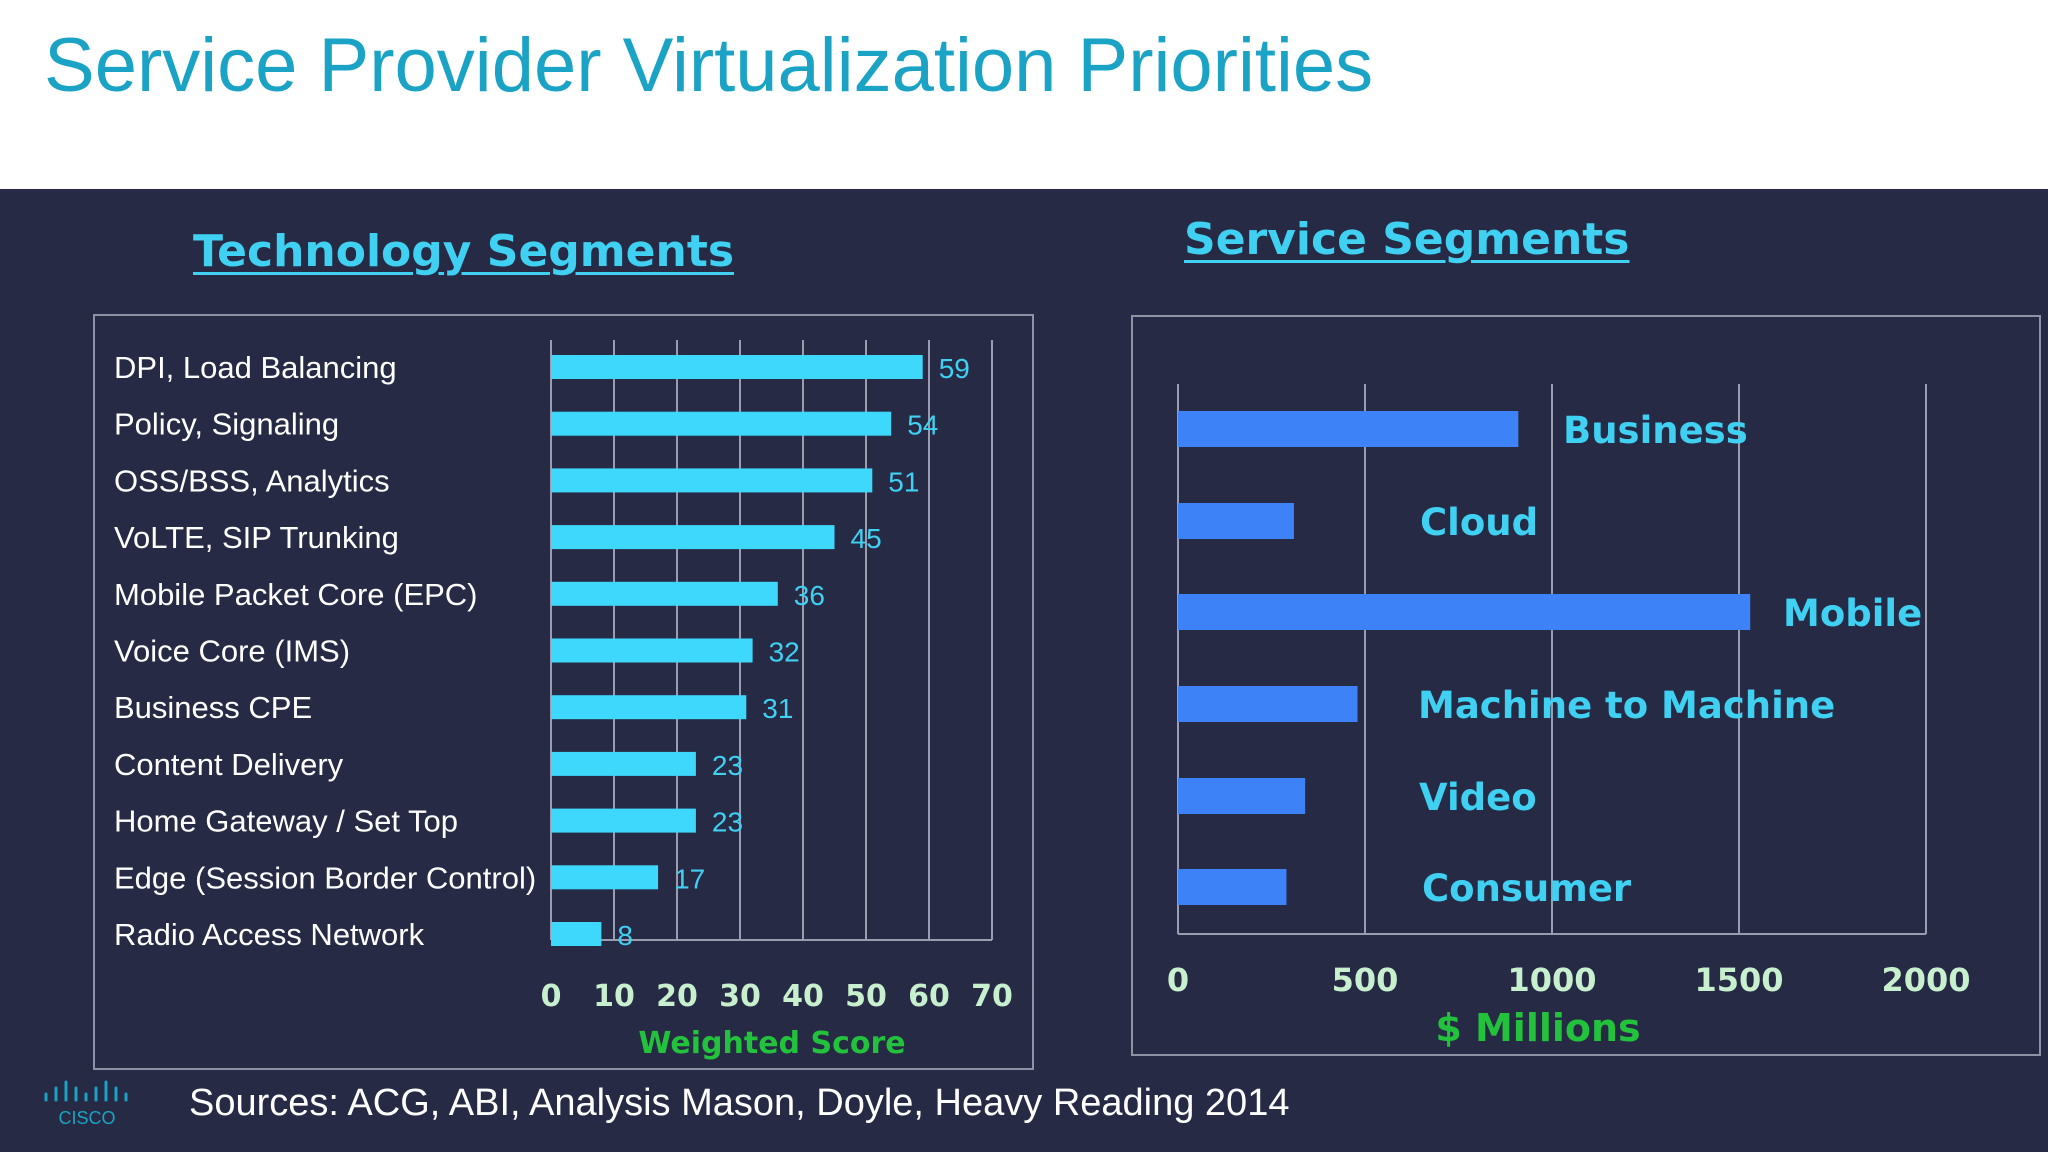 The width and height of the screenshot is (2048, 1152). I want to click on tech-x-tick-4: 40, so click(803, 996).